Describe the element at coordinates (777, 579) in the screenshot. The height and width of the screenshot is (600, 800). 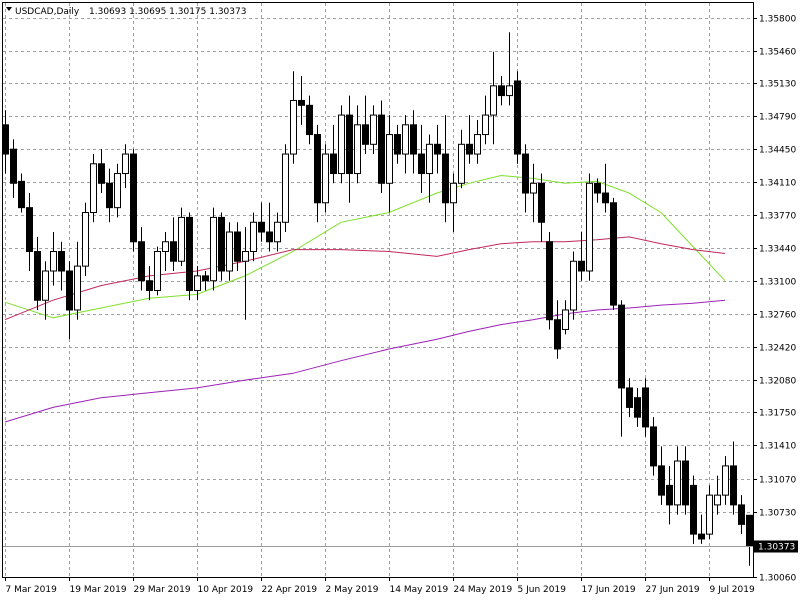
I see `price-tick-label: 1.30060` at that location.